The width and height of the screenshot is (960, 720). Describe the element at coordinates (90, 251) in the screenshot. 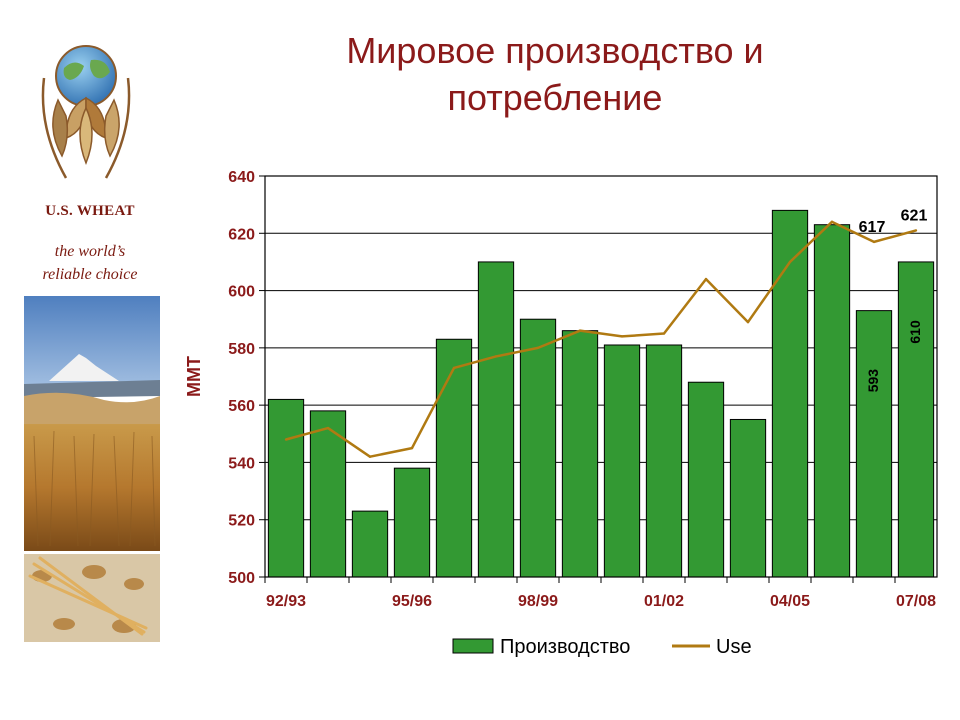

I see `brand-tagline-line1: the world’s` at that location.